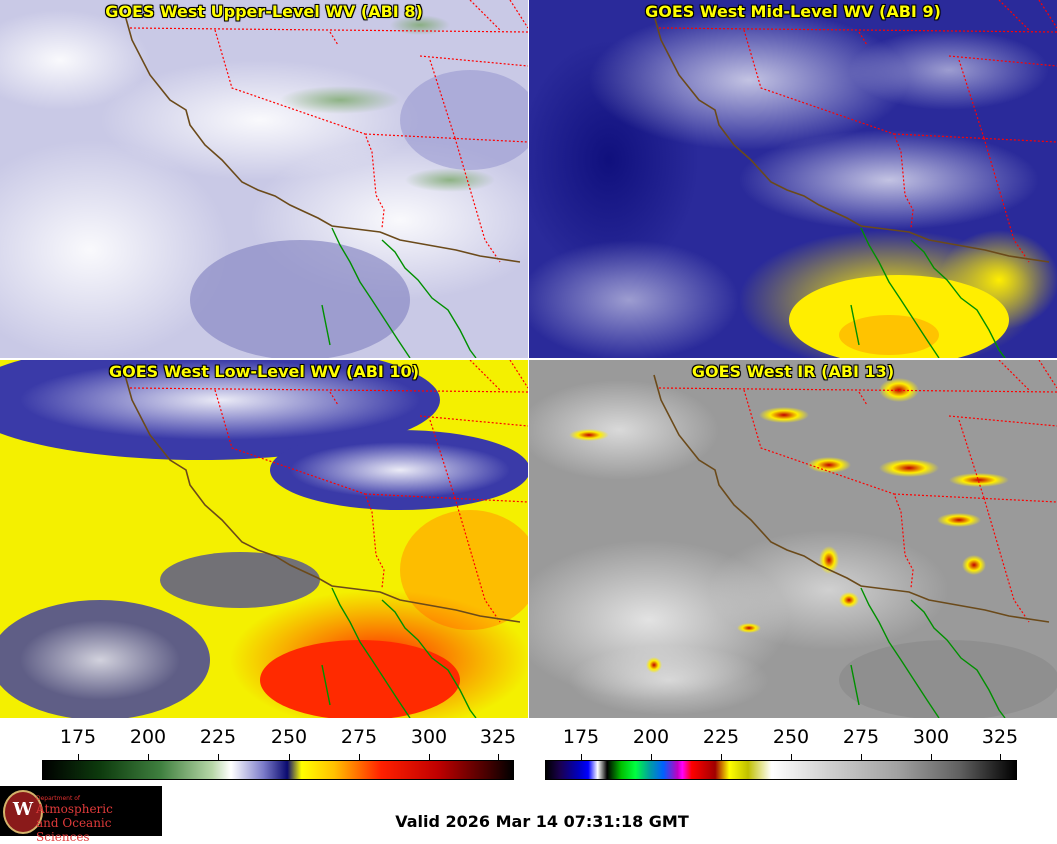 This screenshot has height=844, width=1057. I want to click on ir-colorbar-labels: 175 200 225 250 275 300 325, so click(780, 740).